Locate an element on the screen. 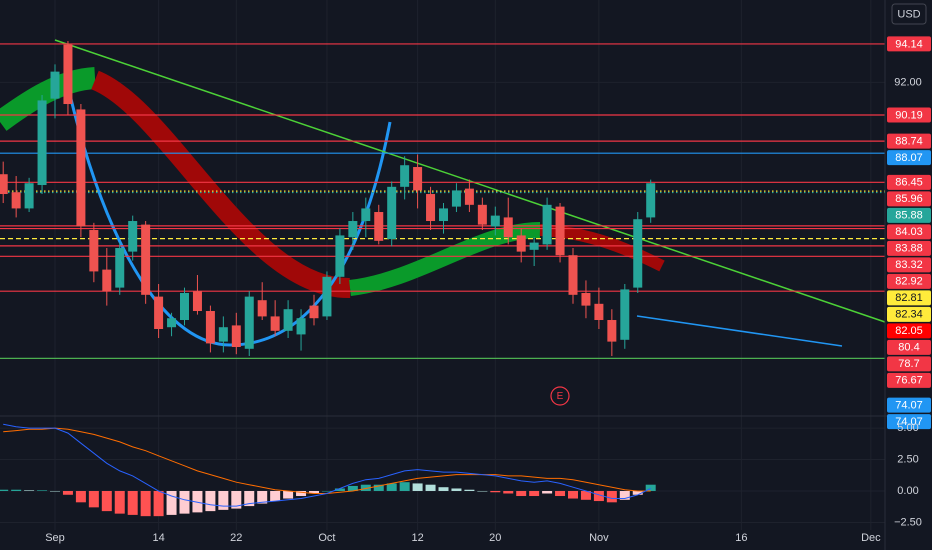  y-tick-label: 5.00 is located at coordinates (907, 428).